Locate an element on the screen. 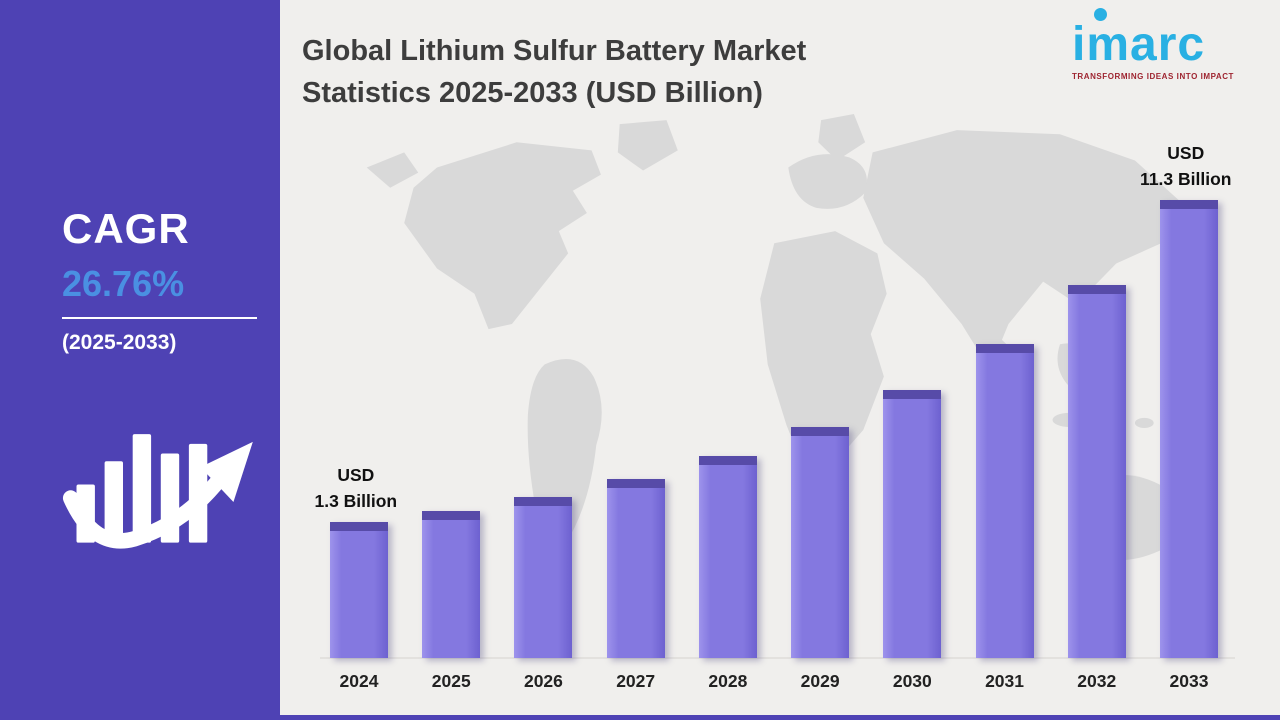 The width and height of the screenshot is (1280, 720). x-axis-label-2026: 2026 is located at coordinates (543, 681).